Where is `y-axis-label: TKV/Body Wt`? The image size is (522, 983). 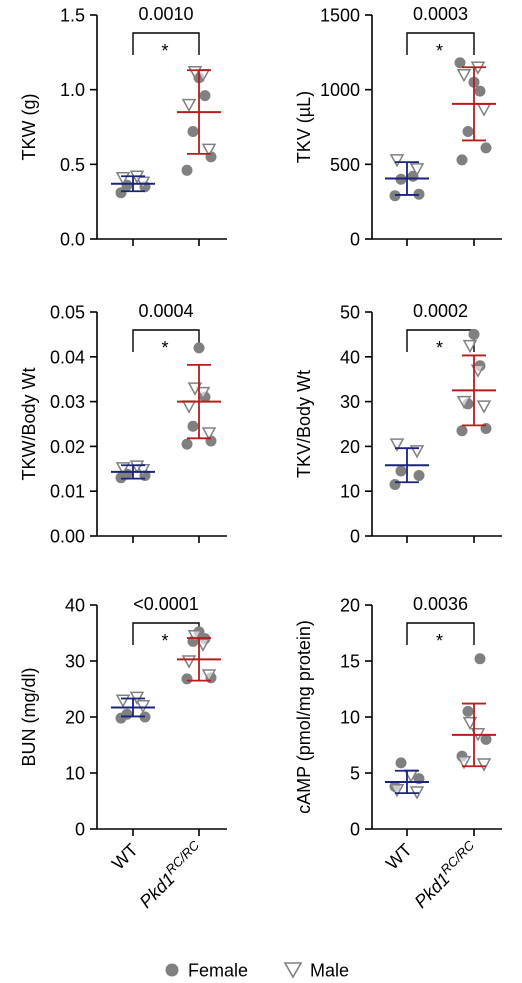 y-axis-label: TKV/Body Wt is located at coordinates (304, 424).